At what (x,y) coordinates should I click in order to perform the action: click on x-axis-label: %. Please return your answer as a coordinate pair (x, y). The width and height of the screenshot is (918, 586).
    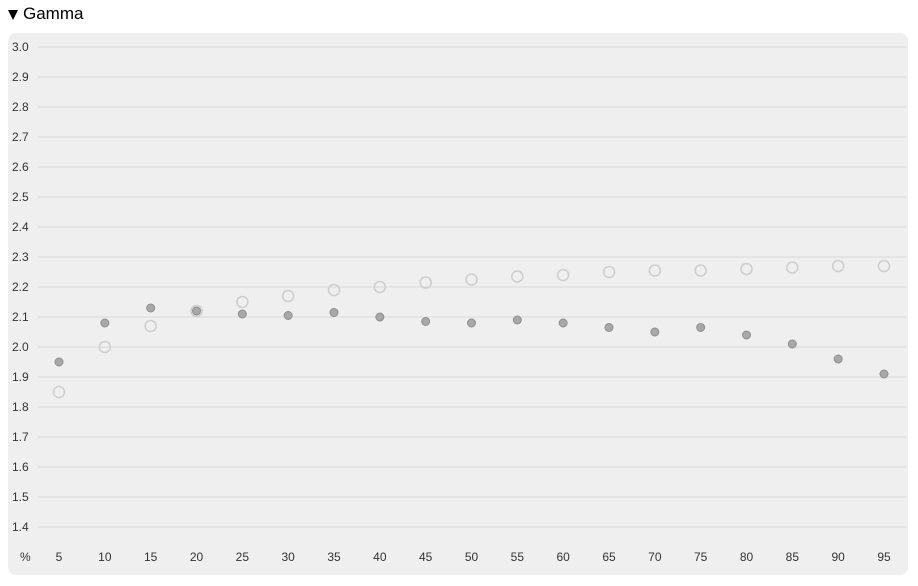
    Looking at the image, I should click on (25, 557).